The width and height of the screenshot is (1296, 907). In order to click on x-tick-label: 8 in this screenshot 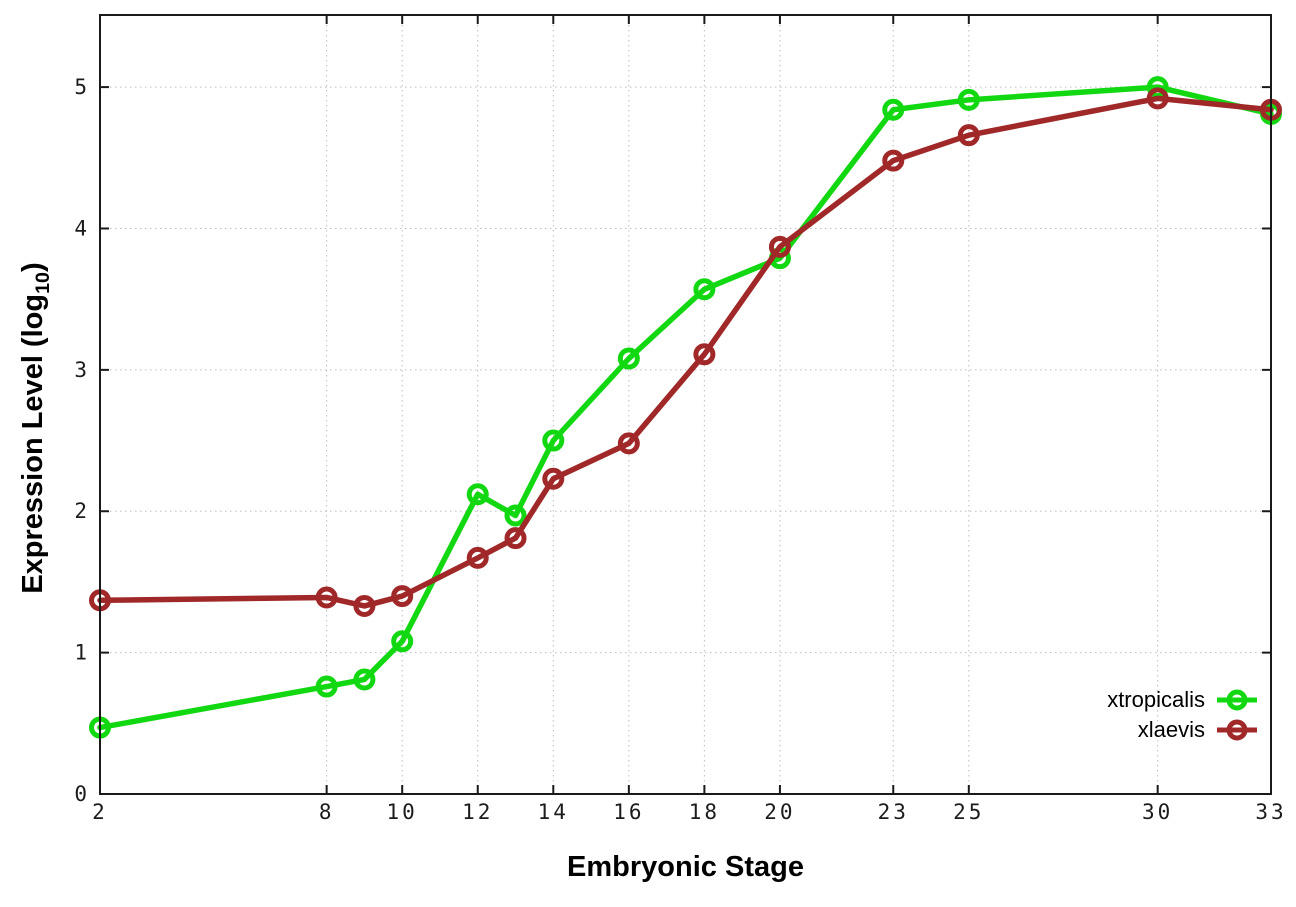, I will do `click(327, 812)`.